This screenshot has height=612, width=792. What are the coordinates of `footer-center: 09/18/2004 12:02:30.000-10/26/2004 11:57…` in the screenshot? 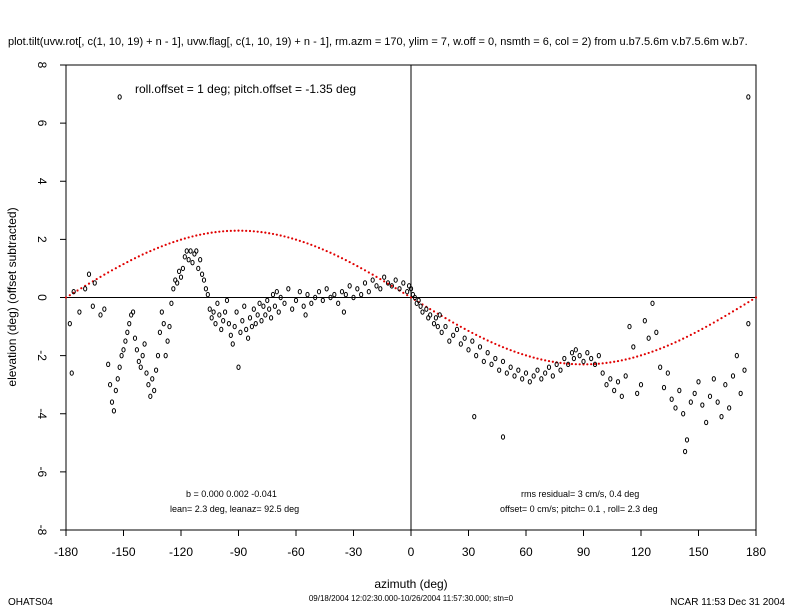 It's located at (411, 598).